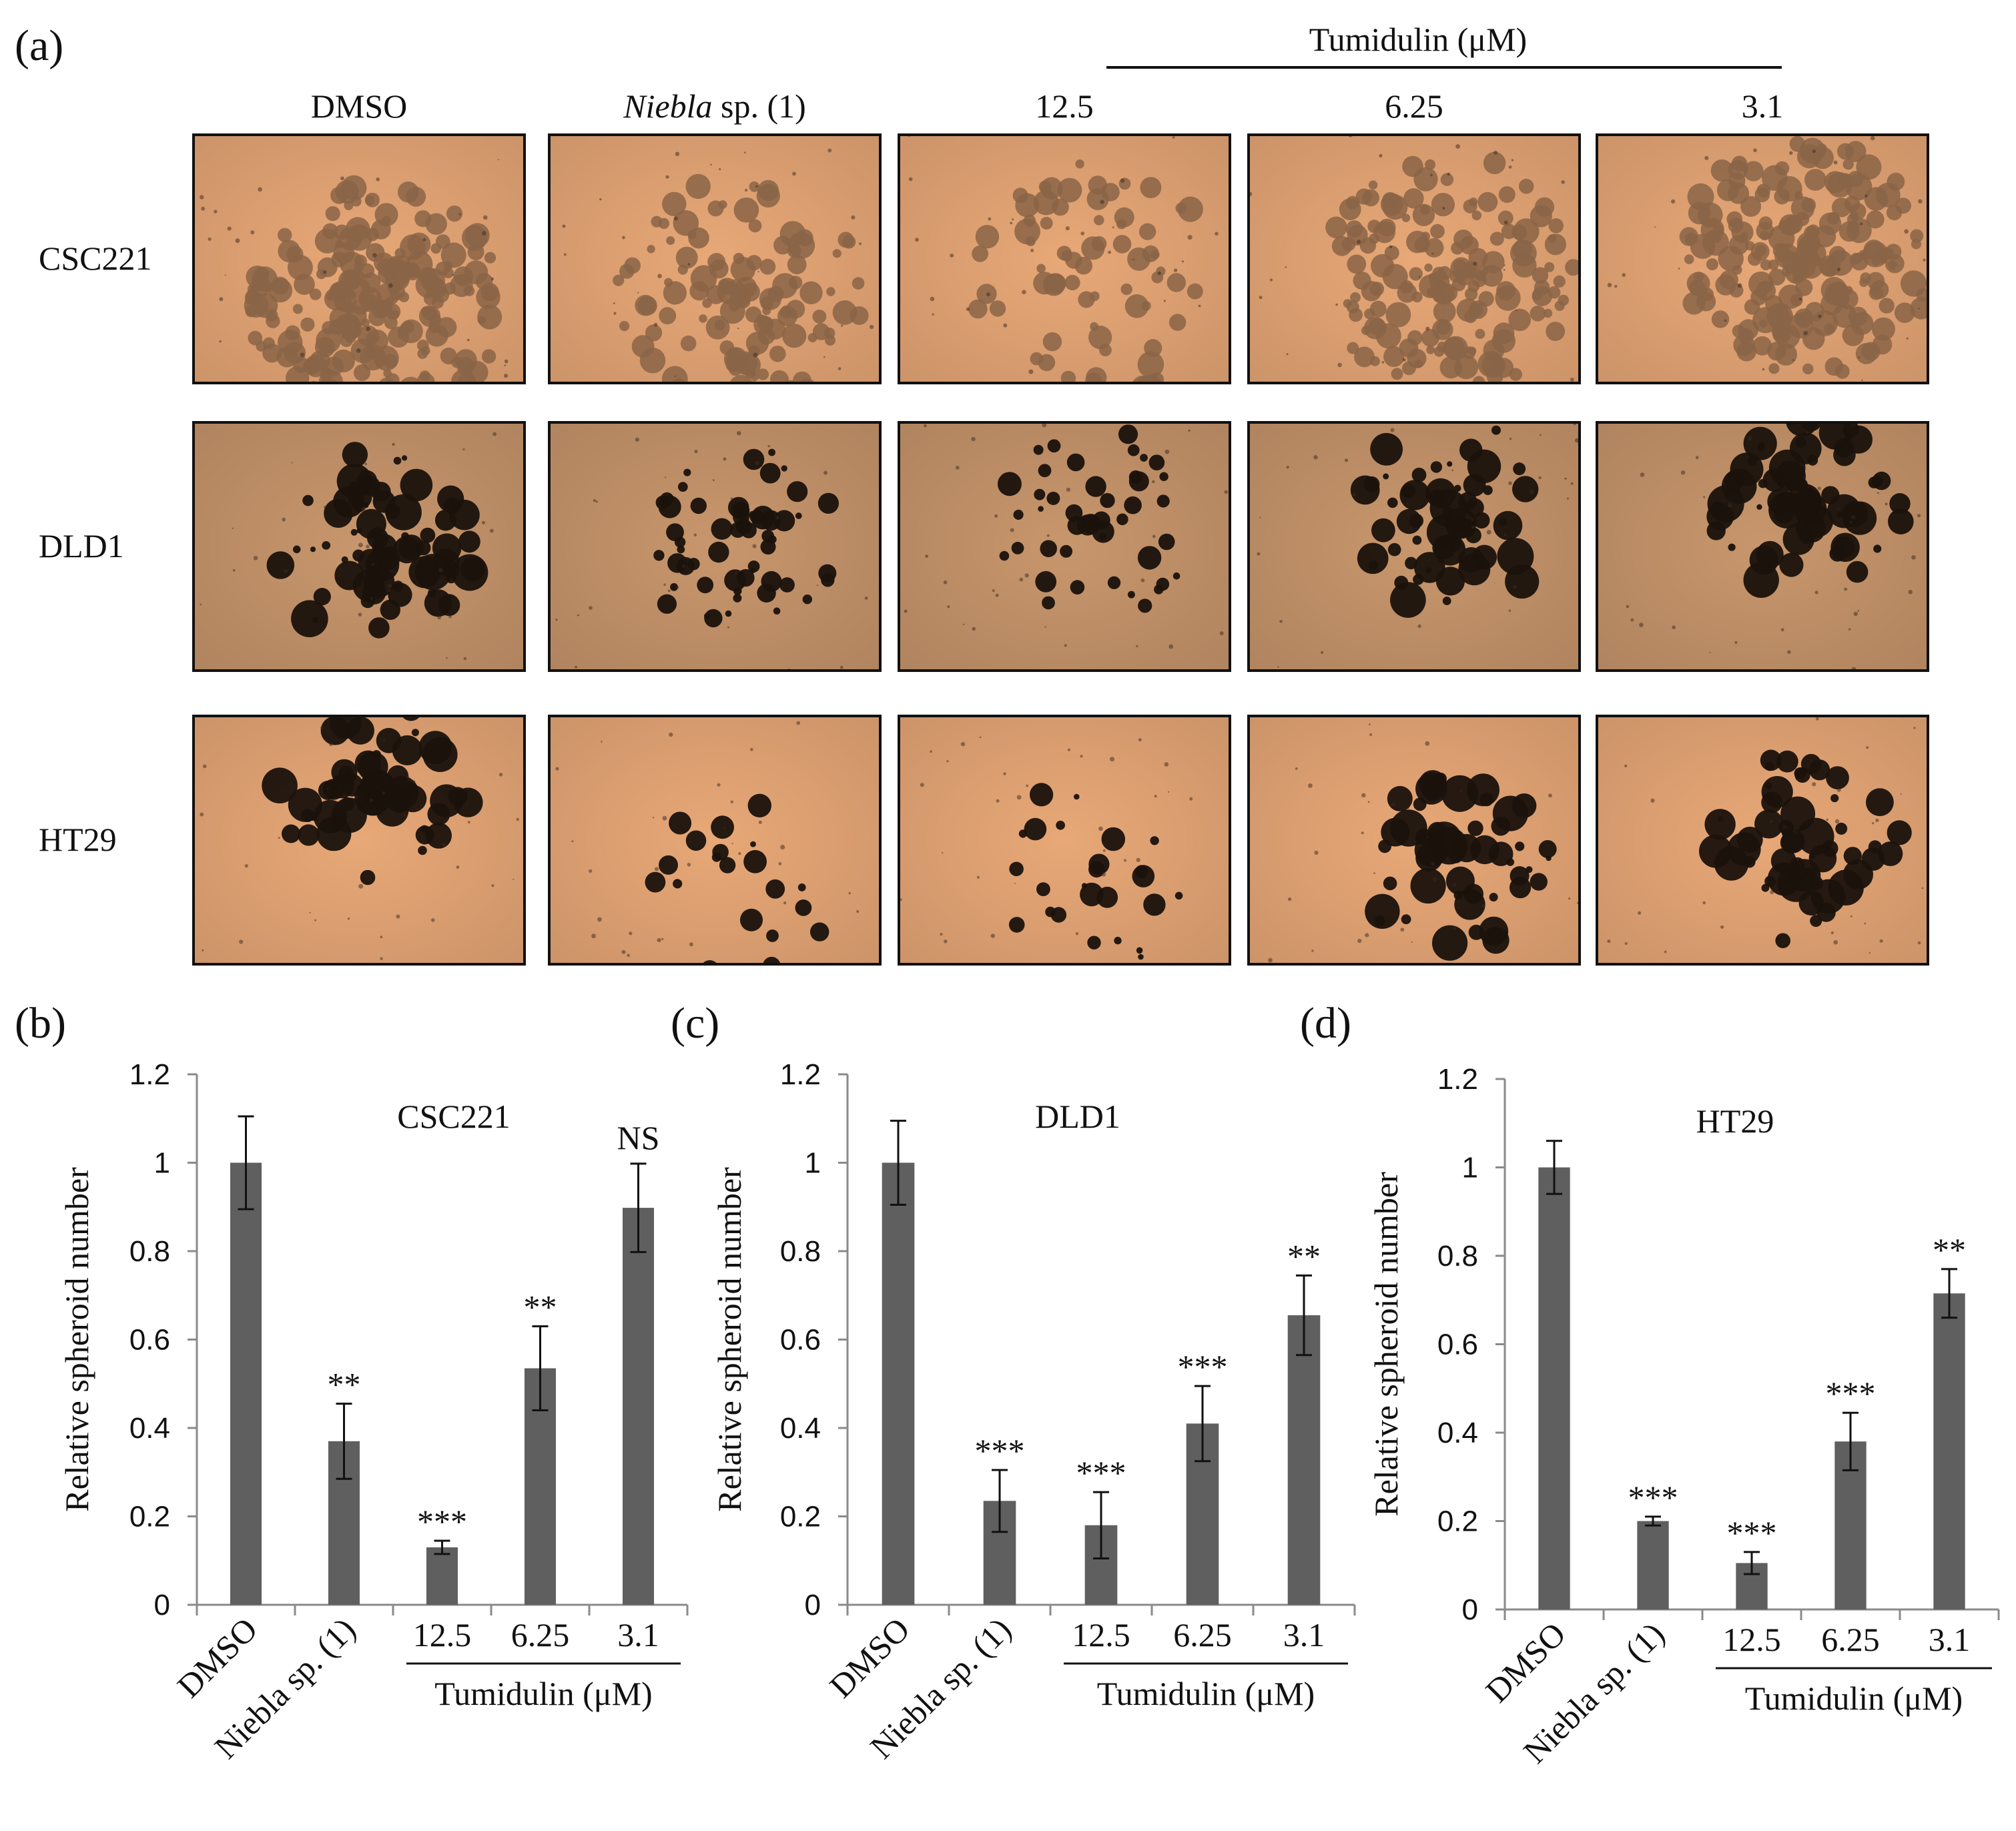 This screenshot has width=2016, height=1831. I want to click on micrograph-content, so click(359, 840).